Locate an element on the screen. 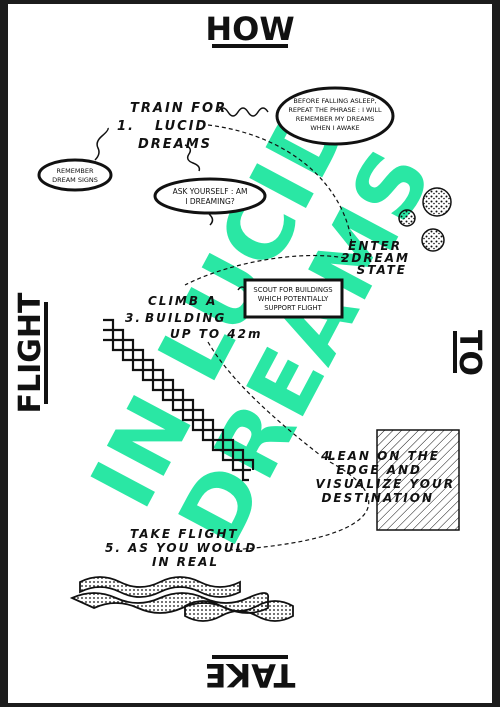 This screenshot has width=500, height=707. bubble-phrase-line-2: REPEAT THE PHRASE : I WILL is located at coordinates (335, 110).